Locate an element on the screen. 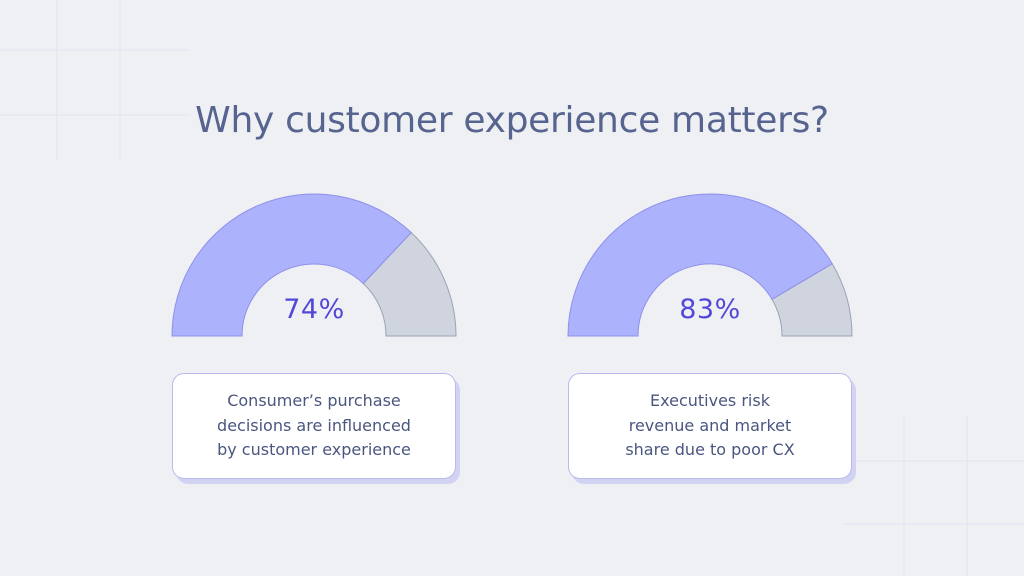 The height and width of the screenshot is (576, 1024). page-title: Why customer experience matters? is located at coordinates (512, 120).